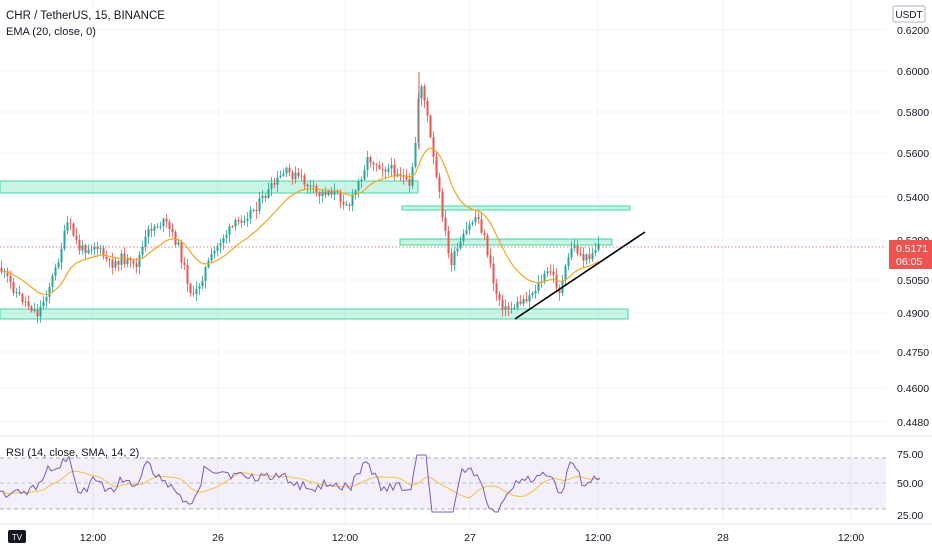 This screenshot has height=550, width=932. I want to click on ema-indicator-label: EMA (20, close, 0), so click(51, 32).